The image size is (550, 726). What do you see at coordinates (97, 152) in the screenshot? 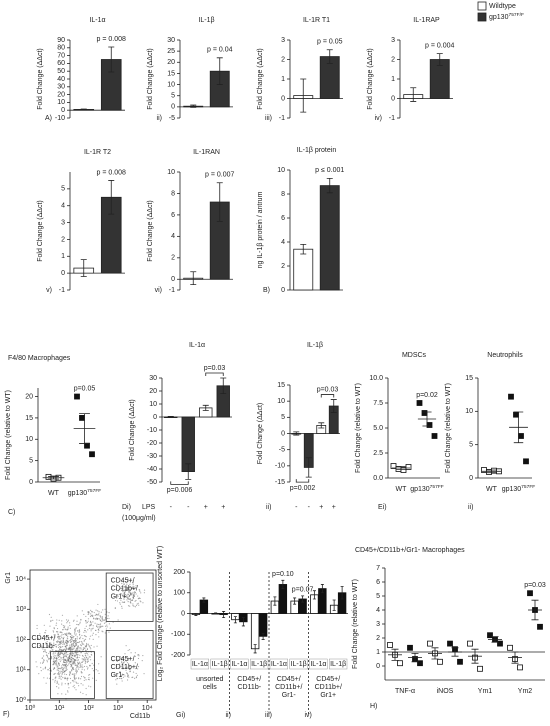
I see `chart-title: IL-1R T2` at bounding box center [97, 152].